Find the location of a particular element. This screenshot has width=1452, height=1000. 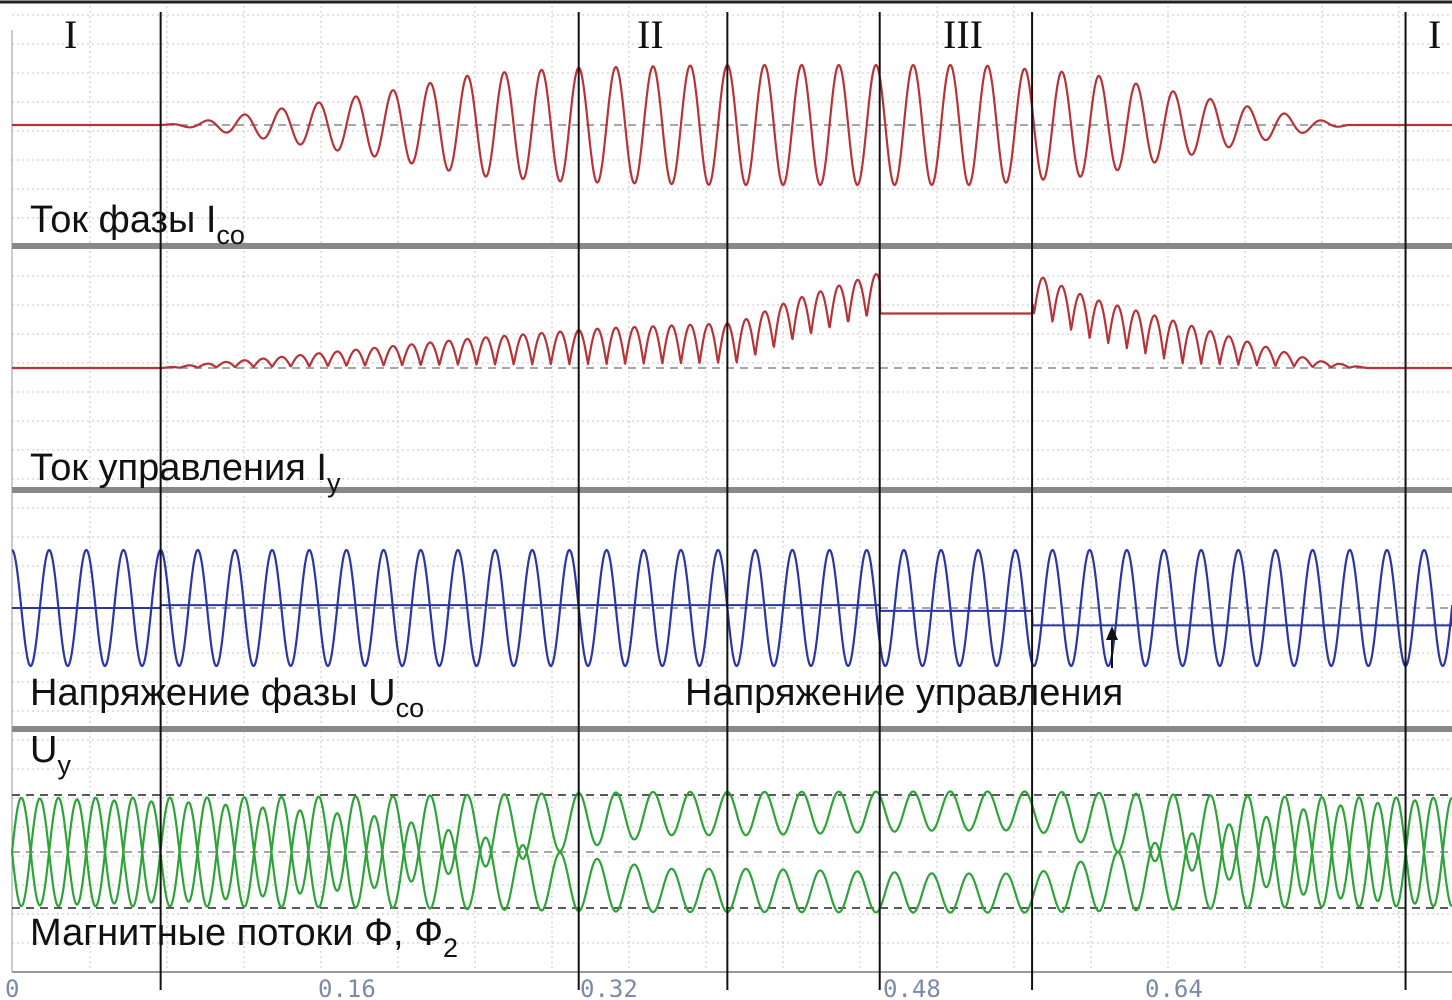

zone-label-4: I is located at coordinates (1434, 34).